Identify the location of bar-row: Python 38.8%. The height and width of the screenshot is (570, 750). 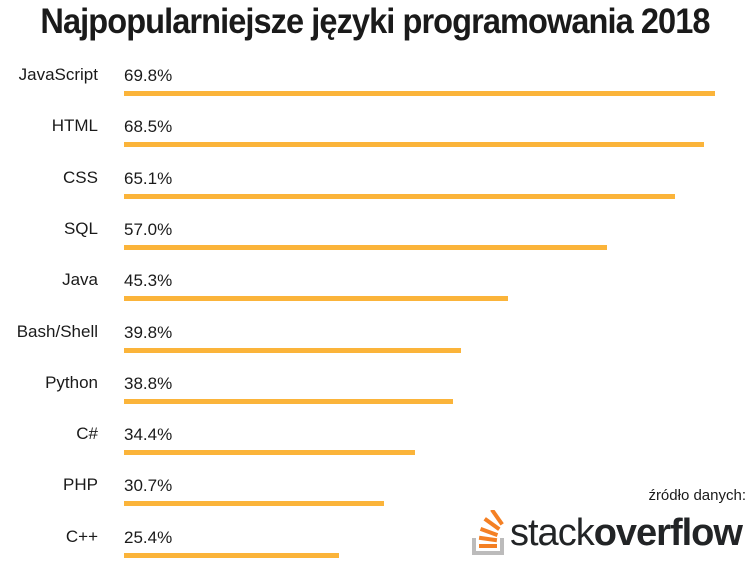
(375, 391).